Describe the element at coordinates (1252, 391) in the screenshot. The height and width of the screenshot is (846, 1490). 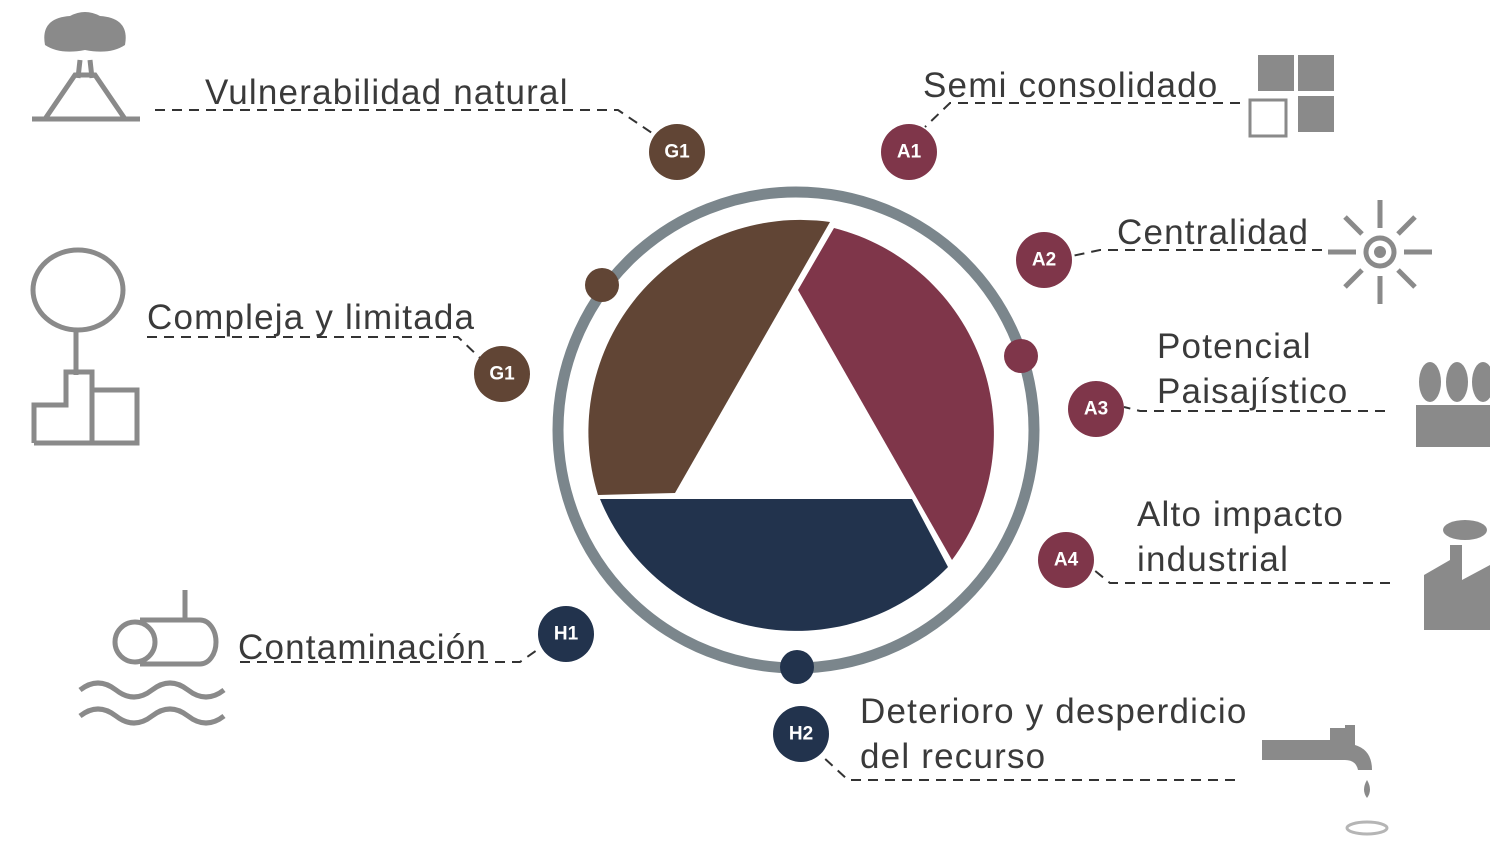
I see `label: Paisajístico` at that location.